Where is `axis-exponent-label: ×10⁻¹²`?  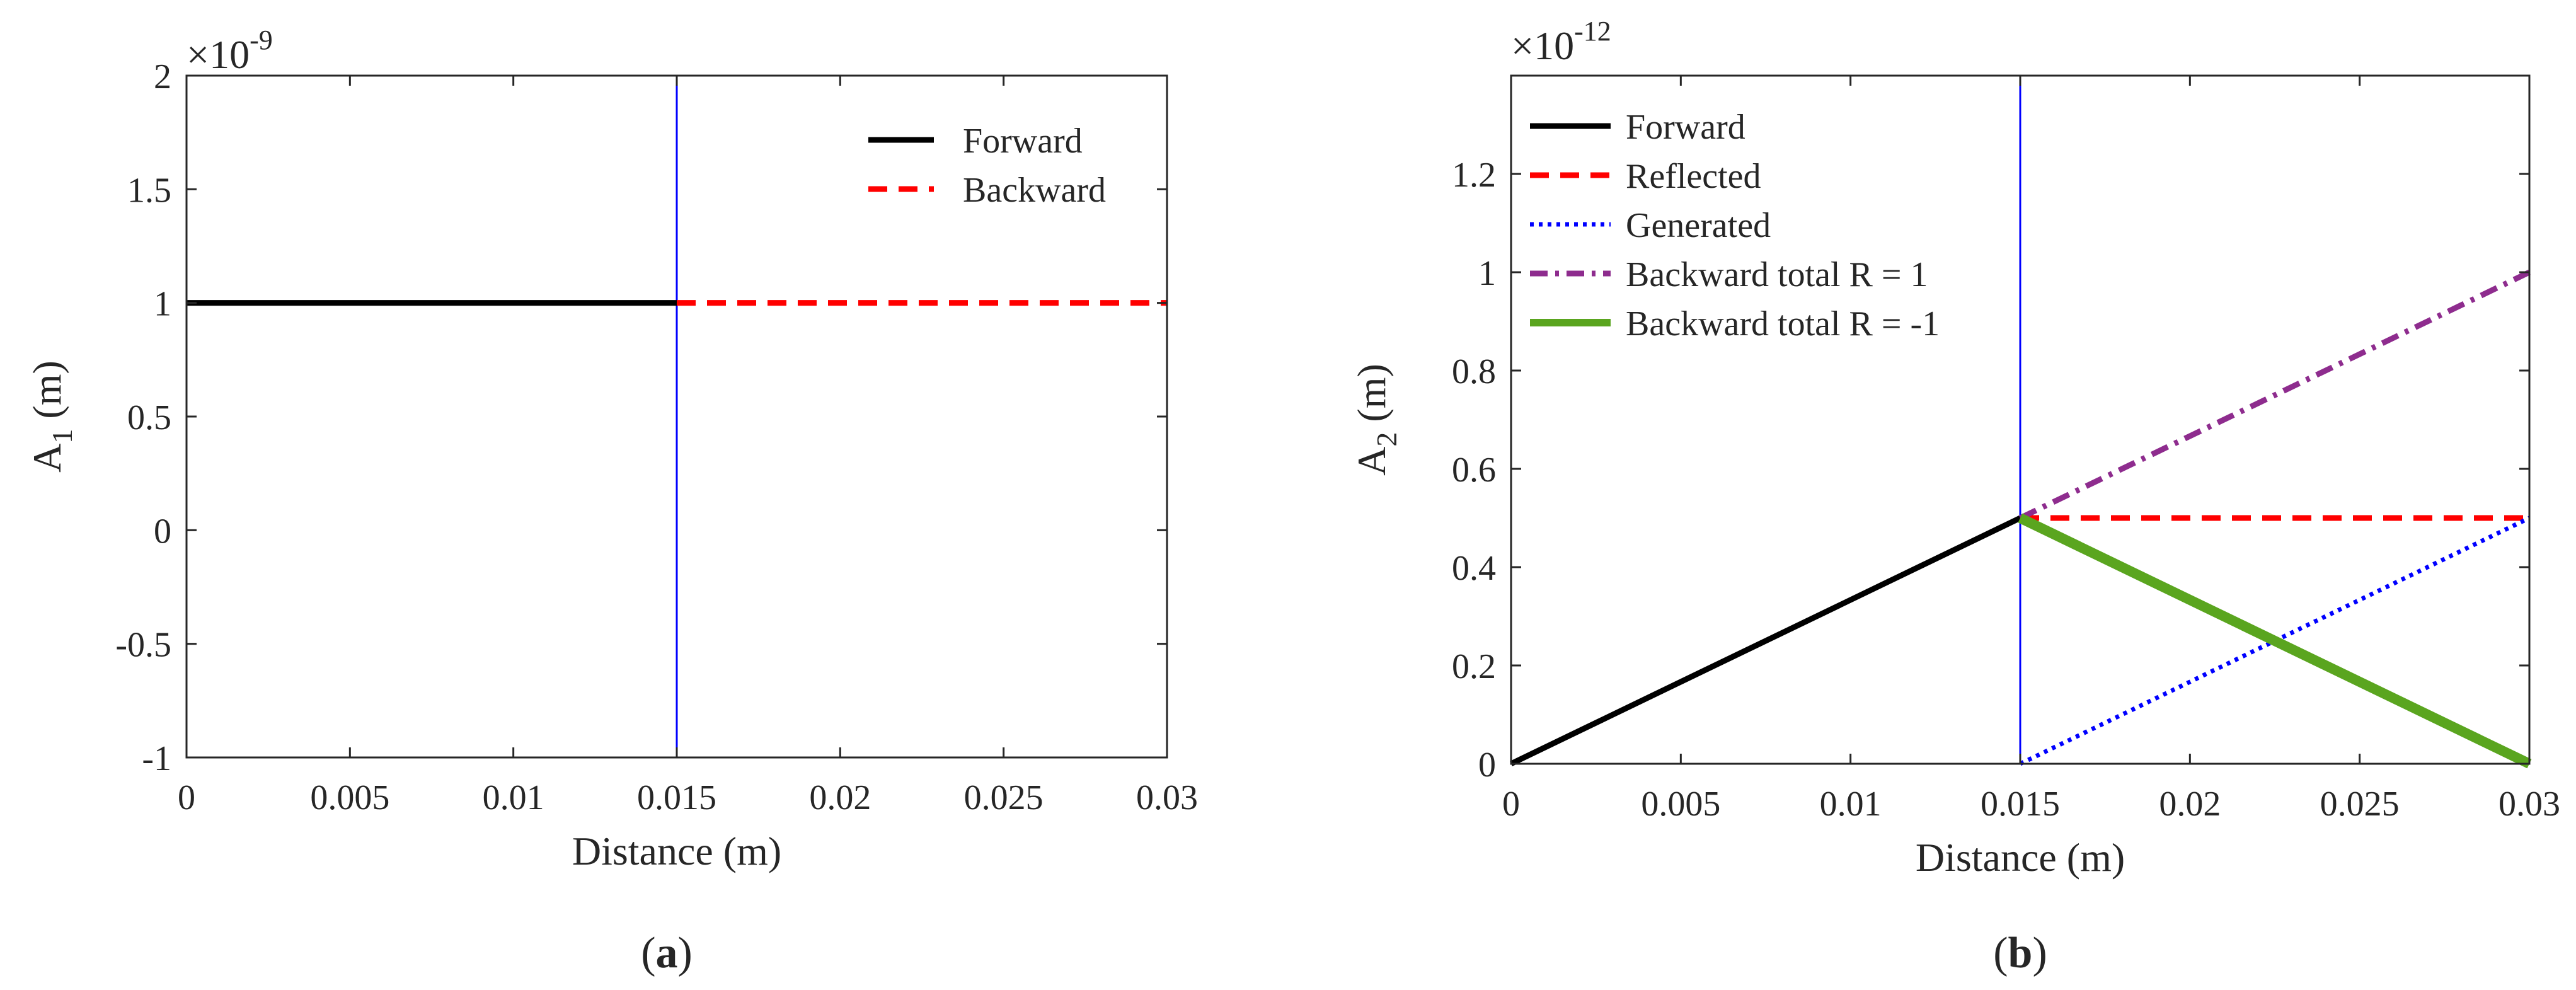 axis-exponent-label: ×10⁻¹² is located at coordinates (1561, 42).